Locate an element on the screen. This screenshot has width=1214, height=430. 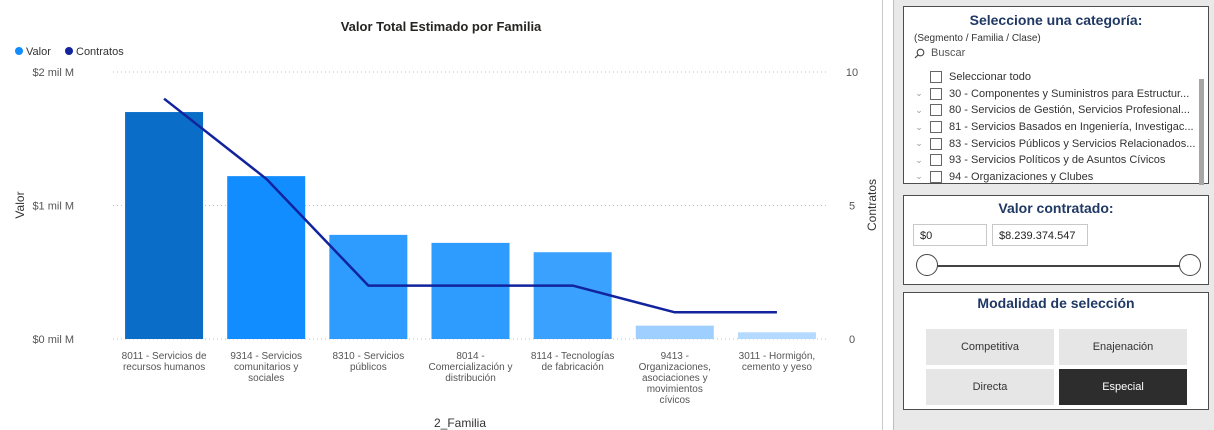
valor-slicer-title: Valor contratado: is located at coordinates (1056, 208).